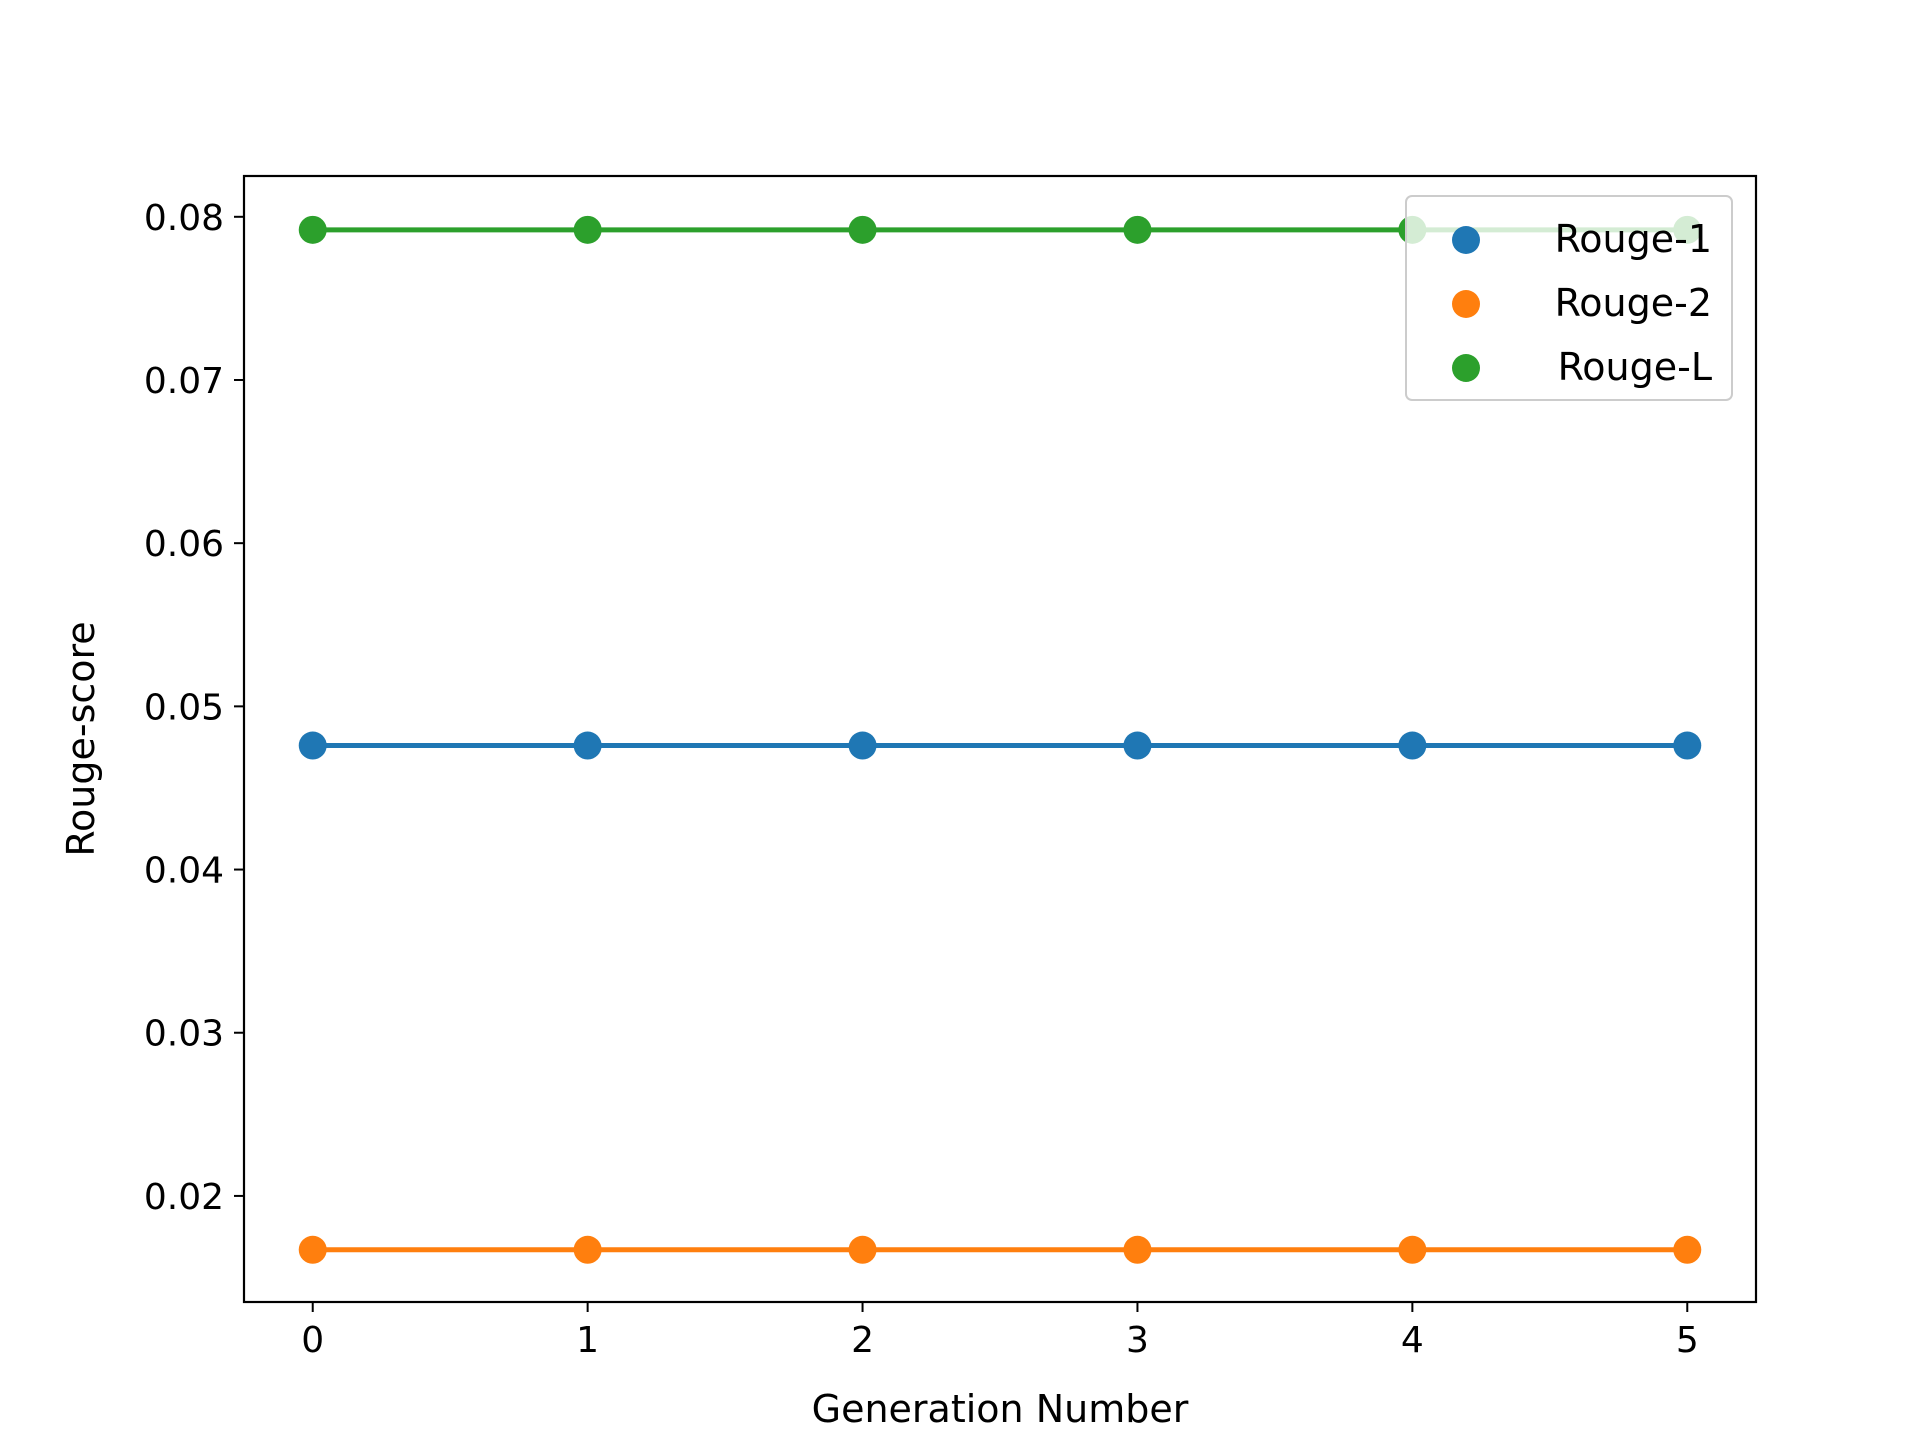  What do you see at coordinates (1687, 1340) in the screenshot?
I see `x-tick-label: 5` at bounding box center [1687, 1340].